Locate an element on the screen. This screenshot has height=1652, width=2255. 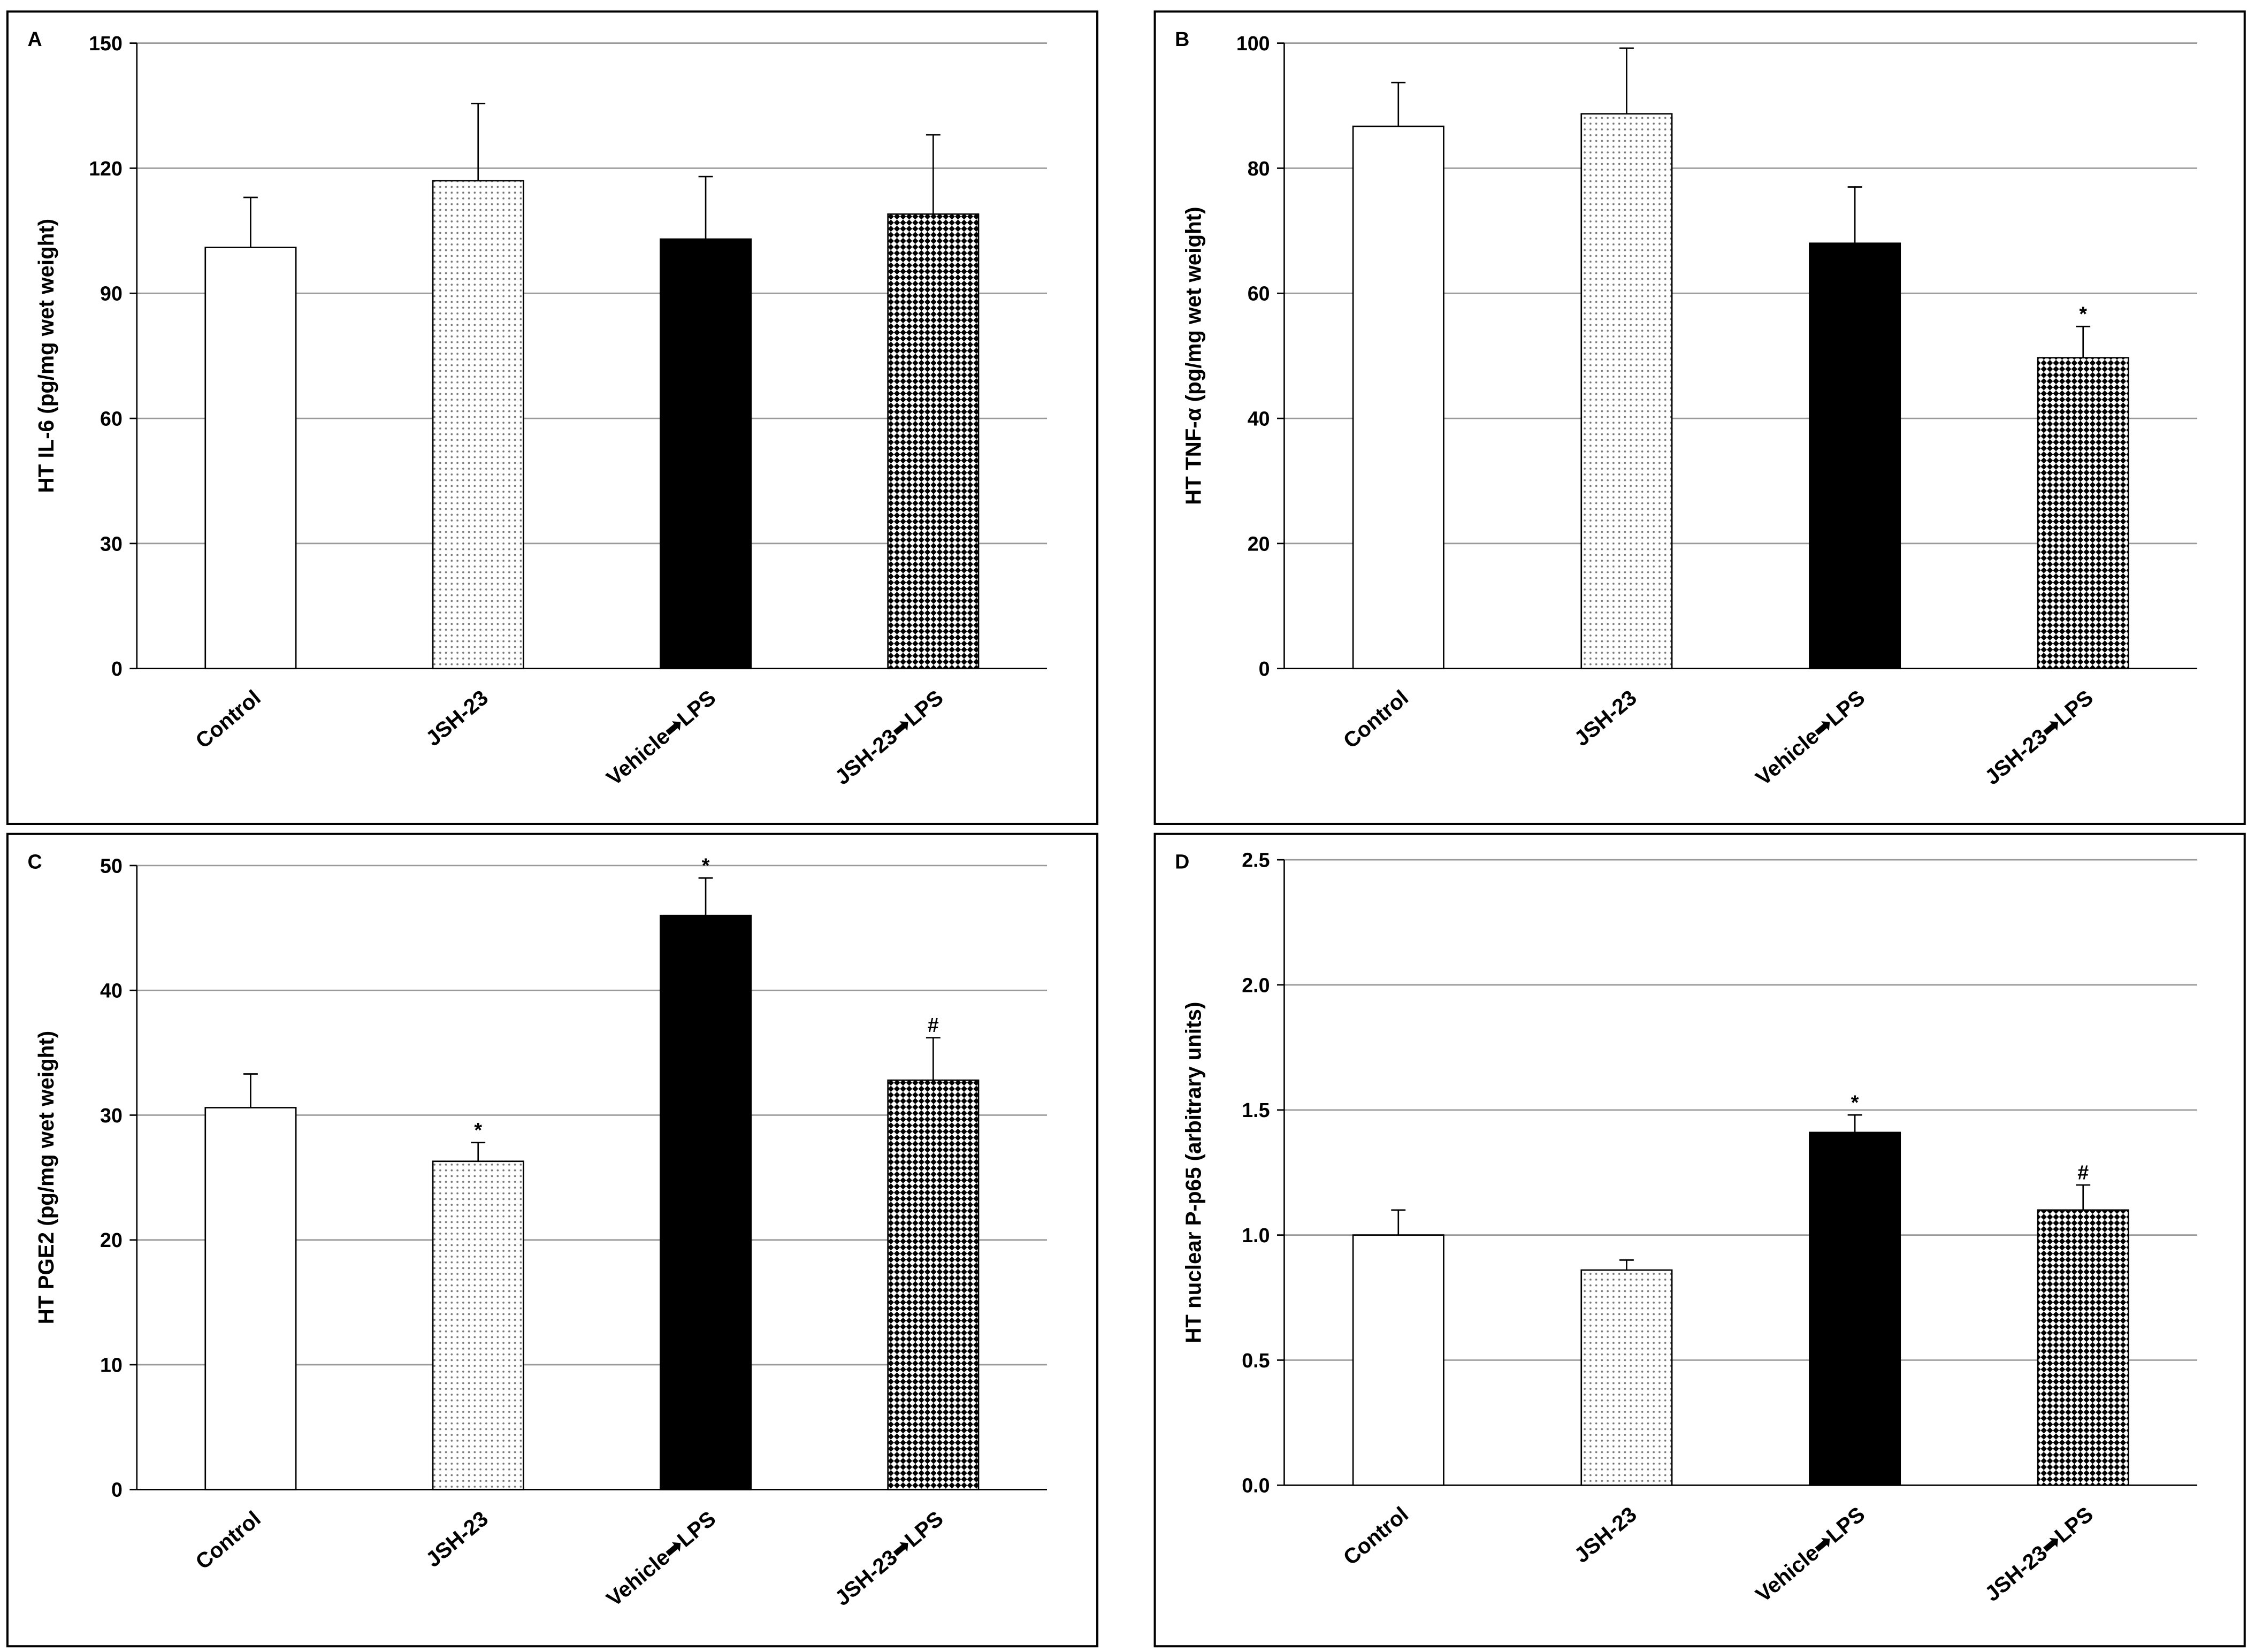
y-tick-label: 10 is located at coordinates (112, 1364).